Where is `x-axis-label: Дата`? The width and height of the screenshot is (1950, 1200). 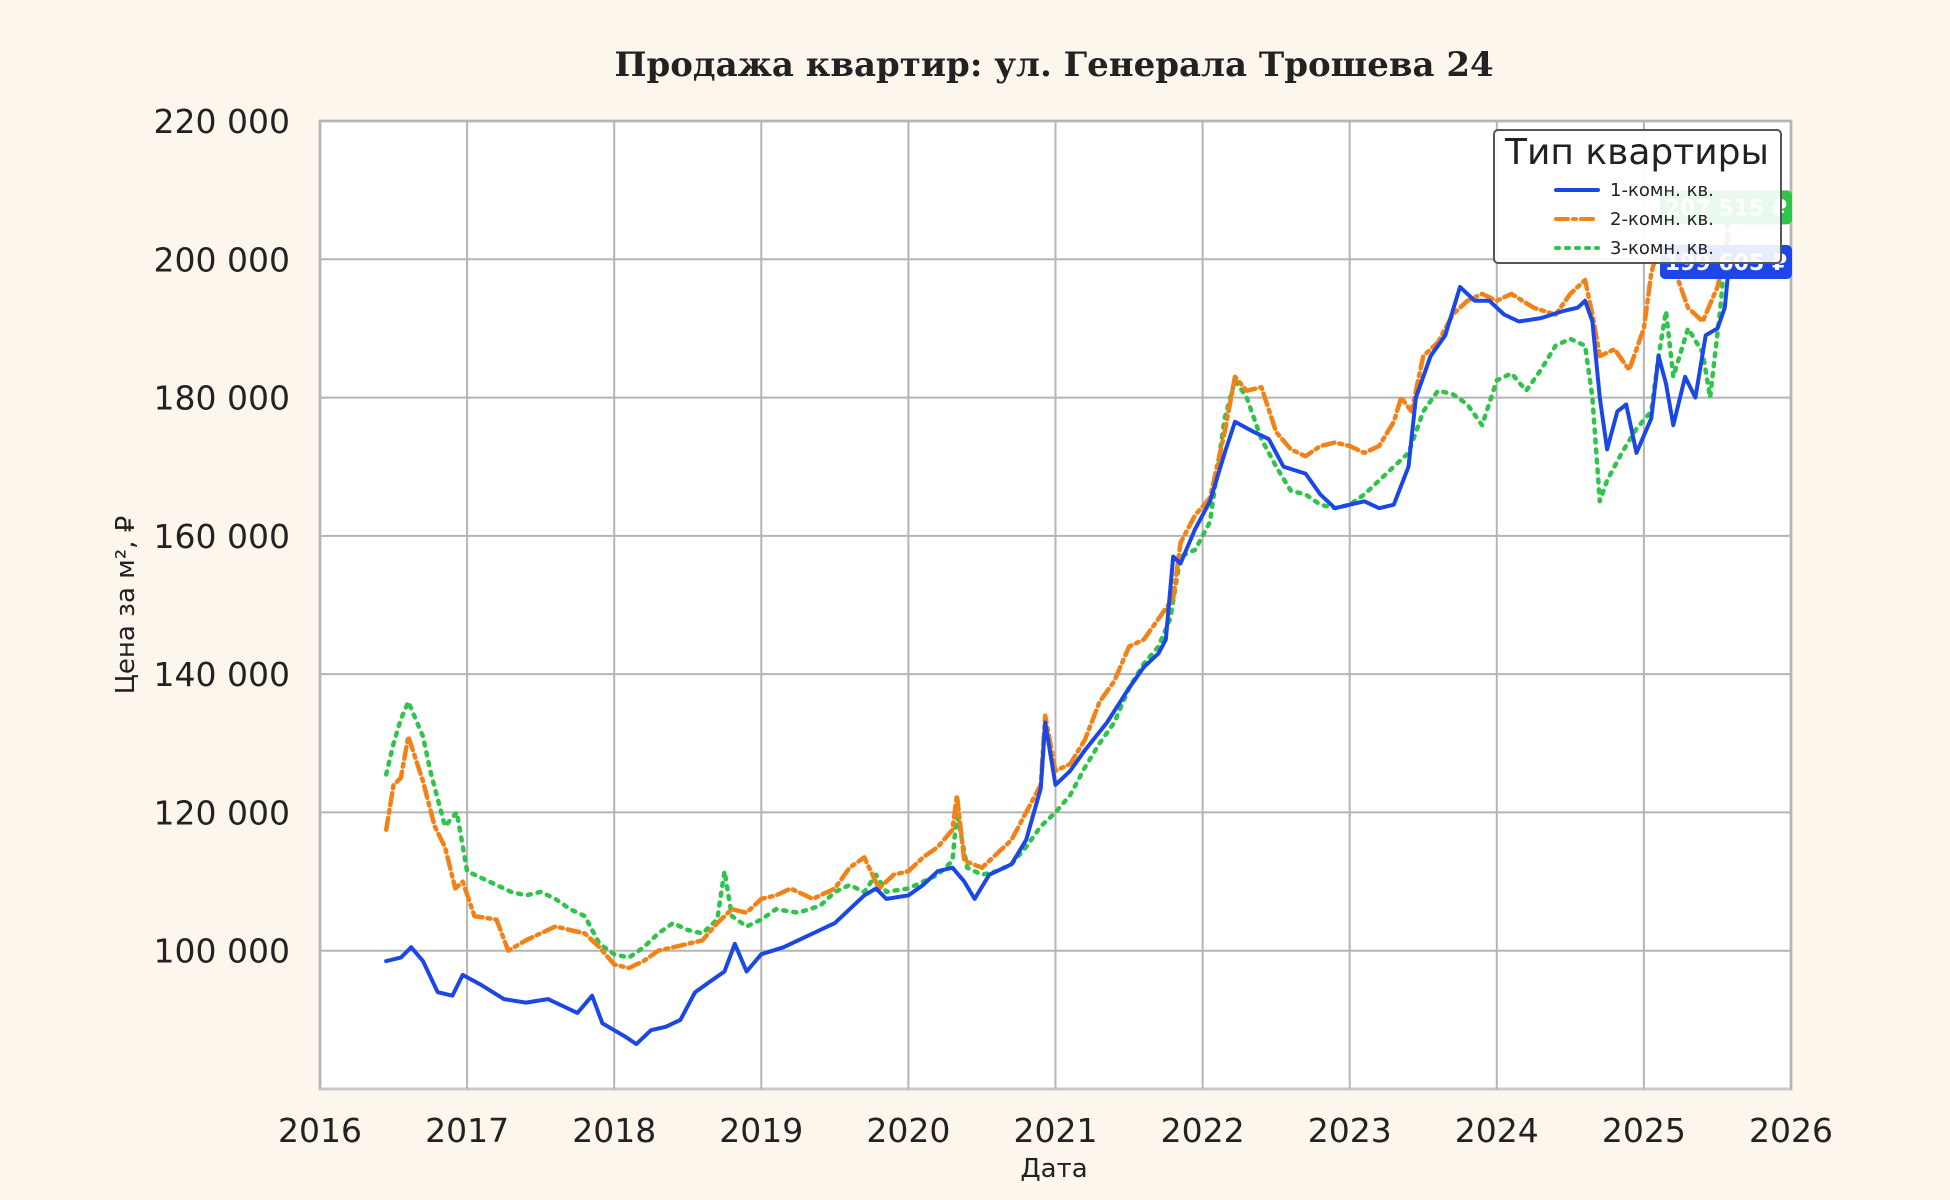 x-axis-label: Дата is located at coordinates (1053, 1169).